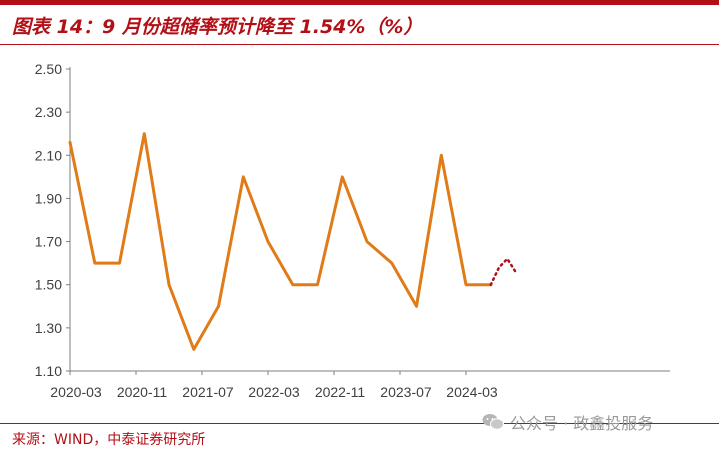  What do you see at coordinates (48, 69) in the screenshot?
I see `y-tick-label: 2.50` at bounding box center [48, 69].